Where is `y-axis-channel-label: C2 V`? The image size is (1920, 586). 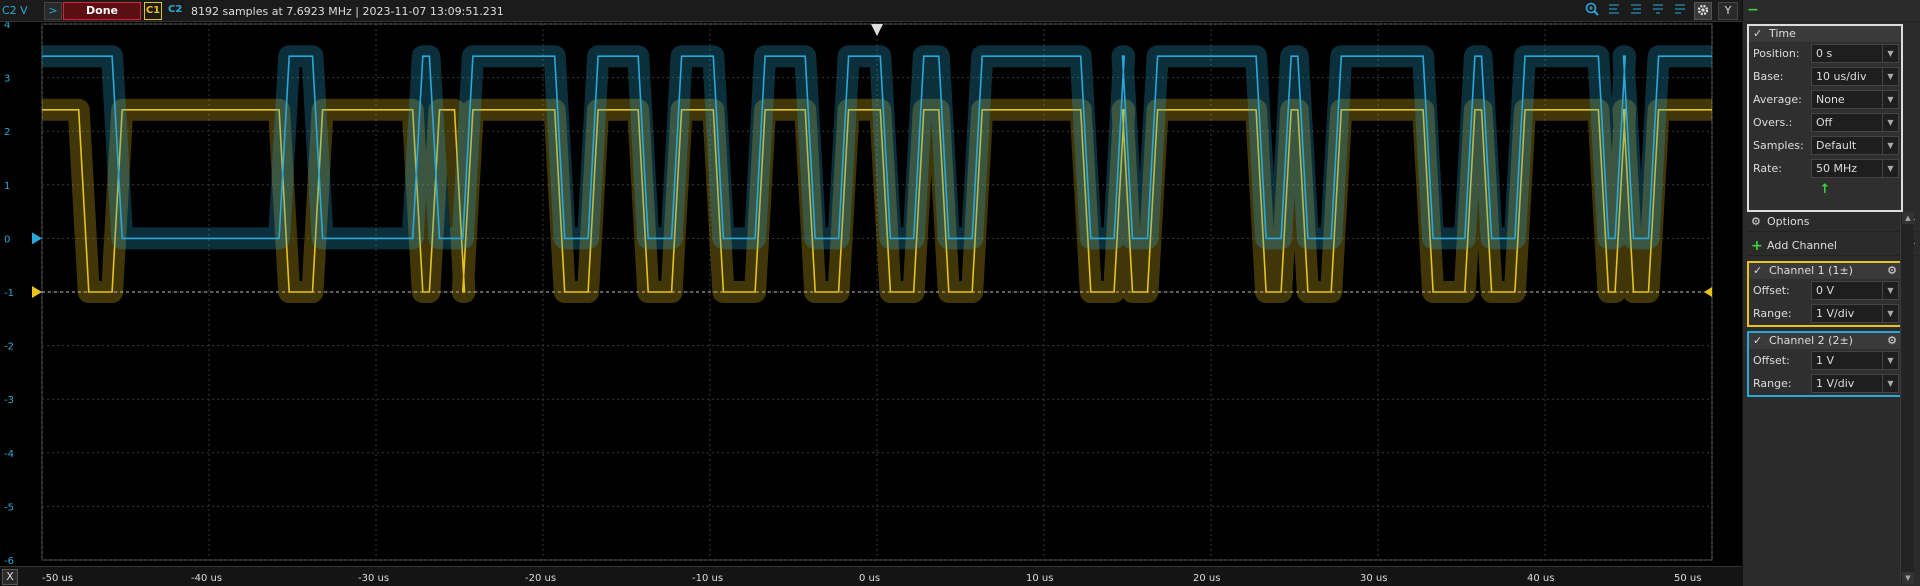 y-axis-channel-label: C2 V is located at coordinates (15, 10).